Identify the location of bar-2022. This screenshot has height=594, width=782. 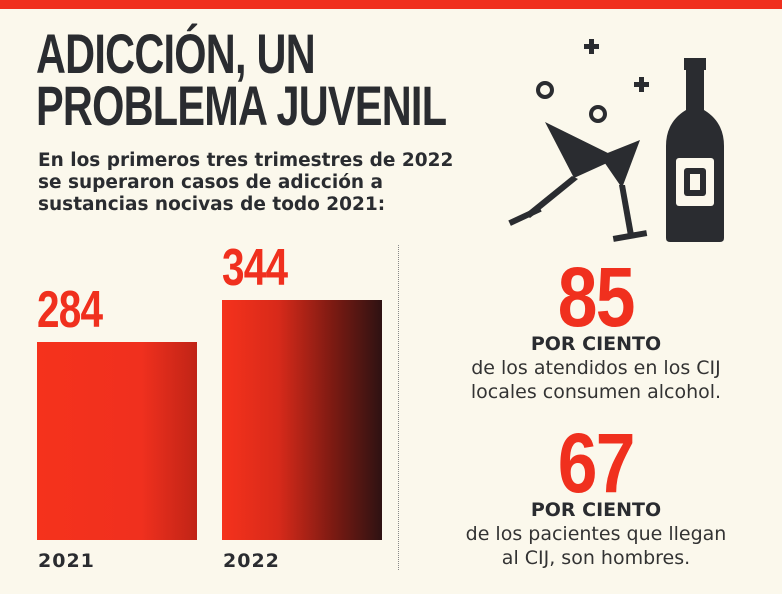
(302, 420).